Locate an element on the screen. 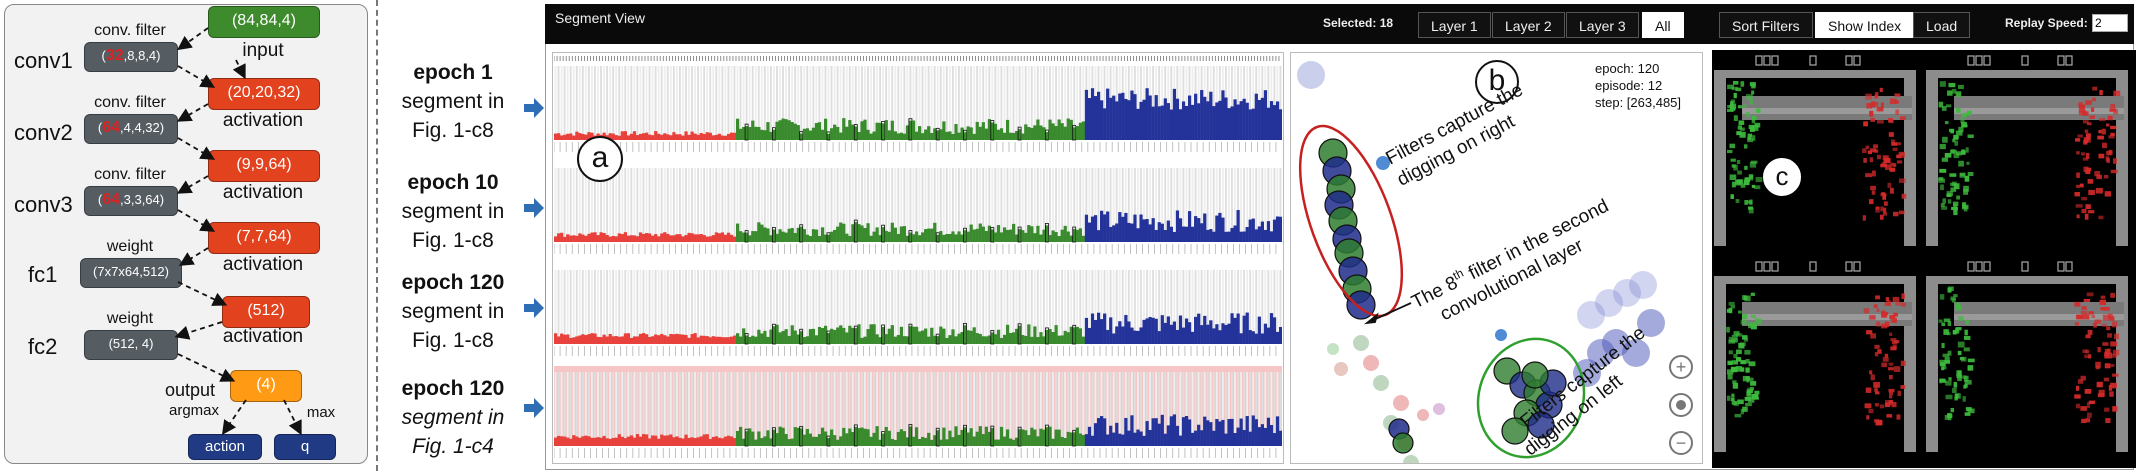 This screenshot has width=2140, height=473. layer-2-button: Layer 2 is located at coordinates (1528, 25).